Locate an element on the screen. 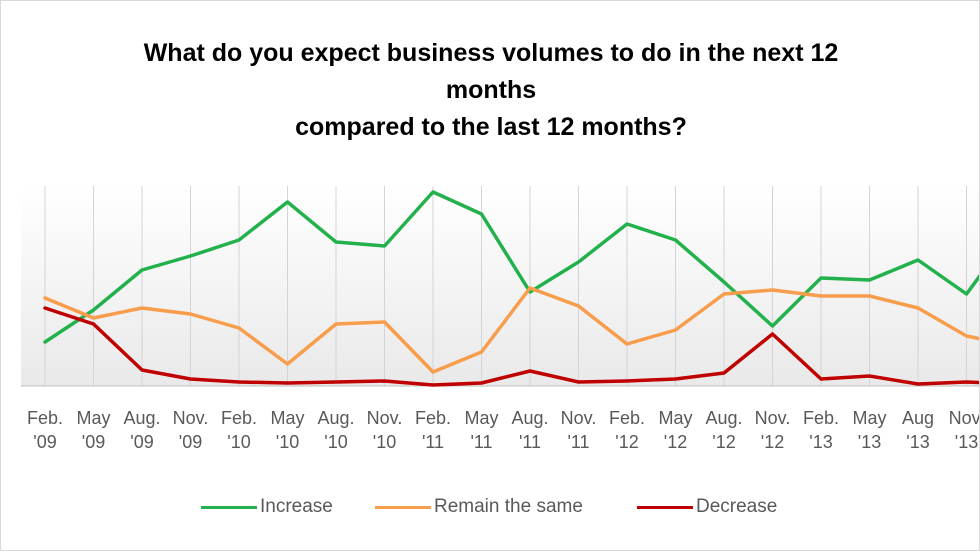 The image size is (980, 552). legend: Increase Remain the same Decrease is located at coordinates (490, 507).